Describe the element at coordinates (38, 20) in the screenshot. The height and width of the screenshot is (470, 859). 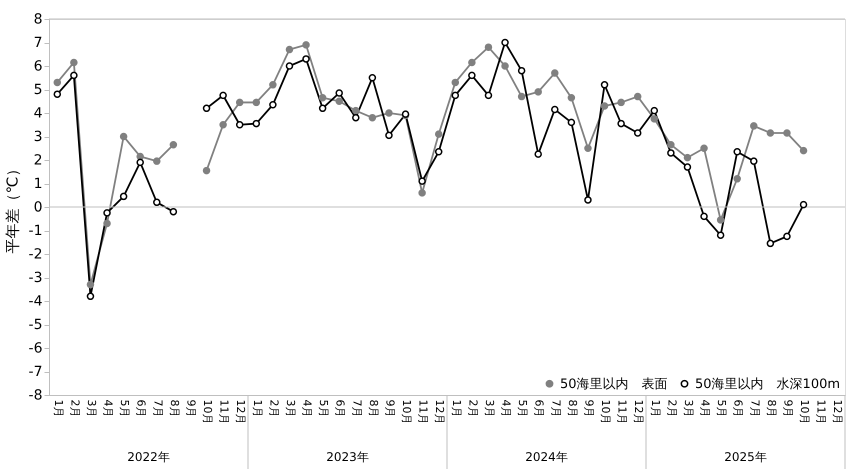
I see `y-tick-label: 8` at that location.